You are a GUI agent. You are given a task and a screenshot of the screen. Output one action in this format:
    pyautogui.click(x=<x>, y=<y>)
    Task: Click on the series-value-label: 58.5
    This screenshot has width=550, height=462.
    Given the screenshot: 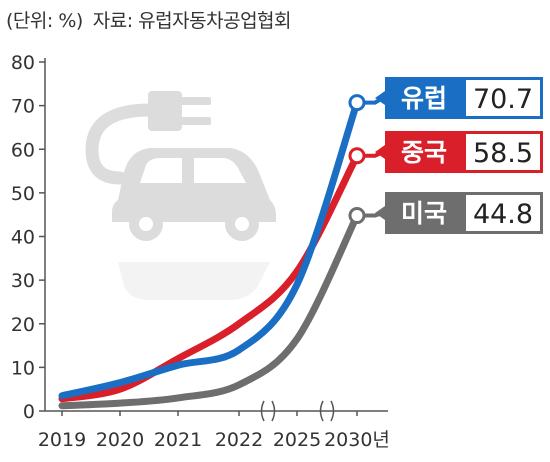 What is the action you would take?
    pyautogui.click(x=503, y=153)
    